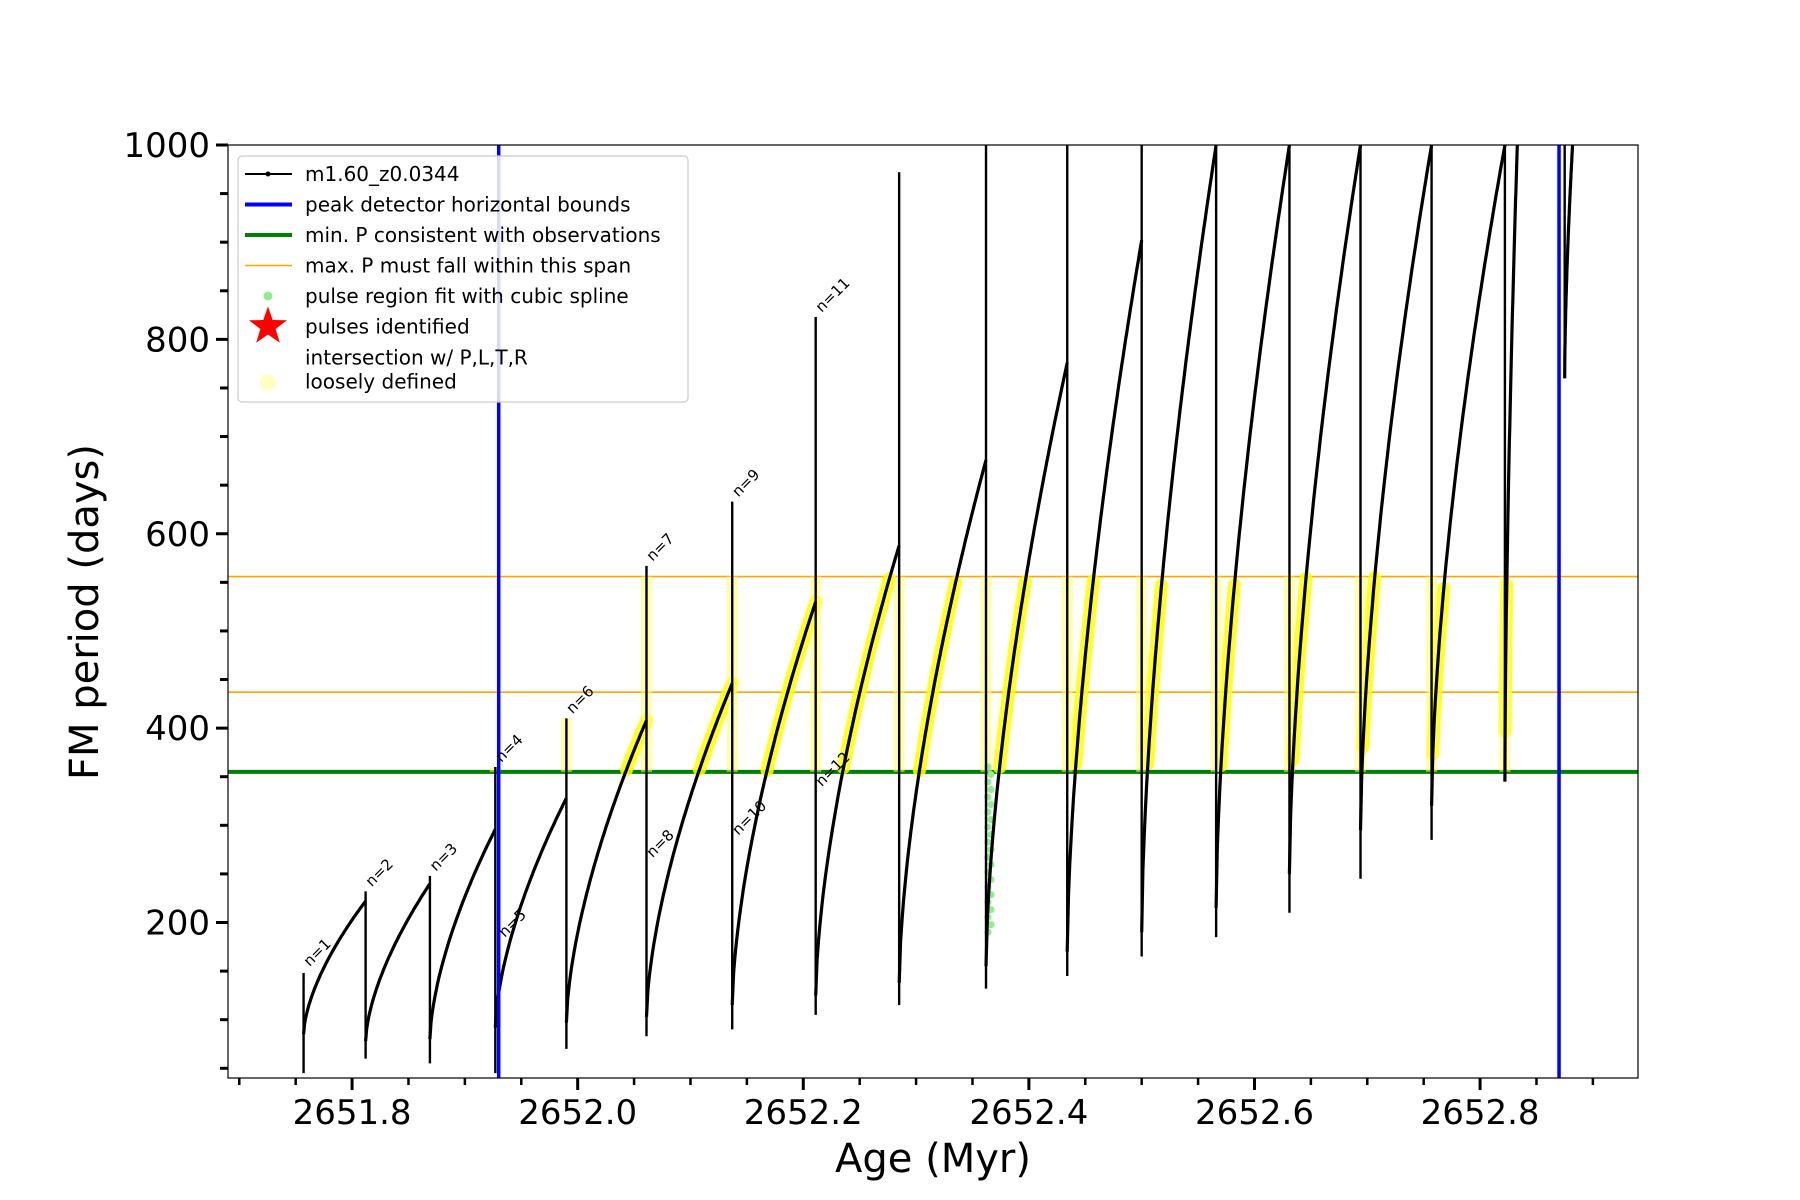 This screenshot has height=1200, width=1800. I want to click on x-tick-label-6: 2652.8, so click(1480, 1113).